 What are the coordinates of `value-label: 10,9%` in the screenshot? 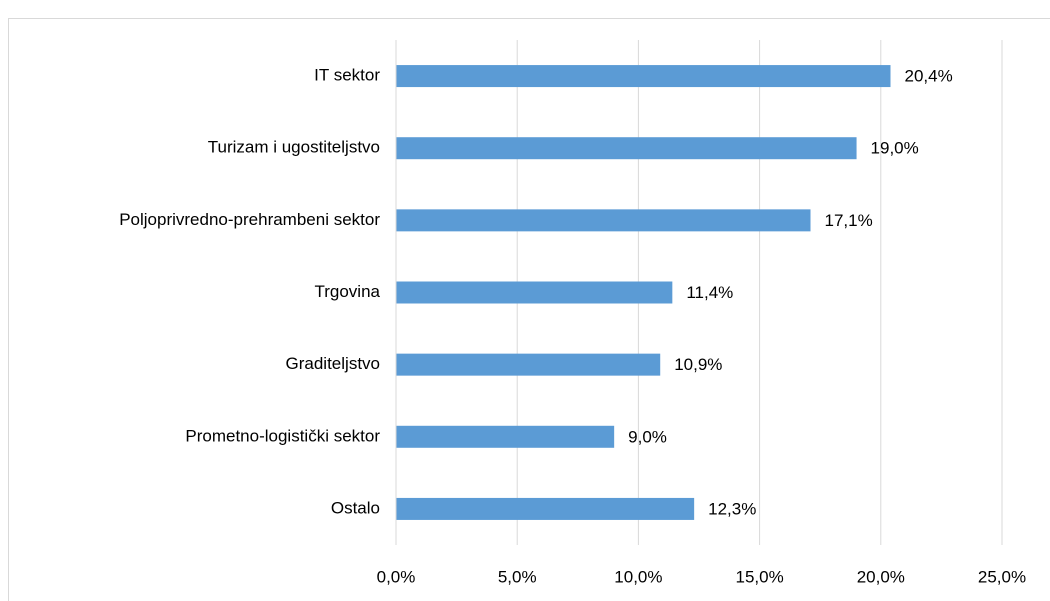 It's located at (698, 364).